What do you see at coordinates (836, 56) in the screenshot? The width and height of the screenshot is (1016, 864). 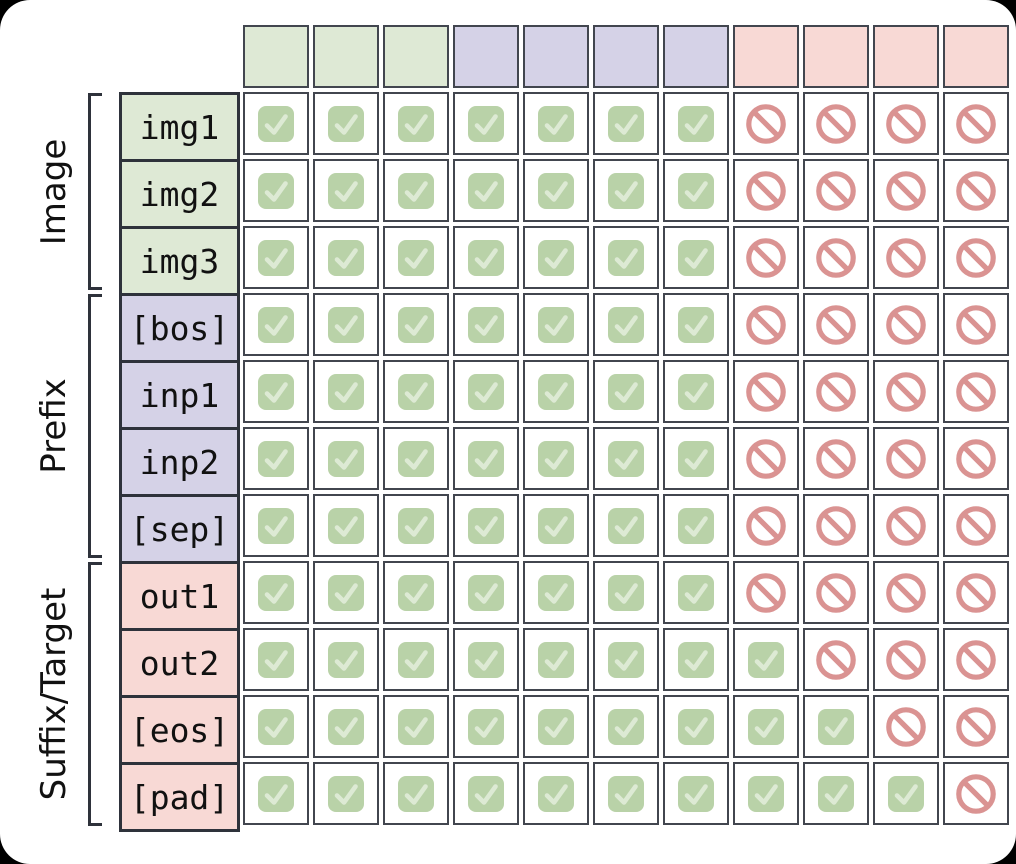 I see `column-header-cell-9-suffix` at bounding box center [836, 56].